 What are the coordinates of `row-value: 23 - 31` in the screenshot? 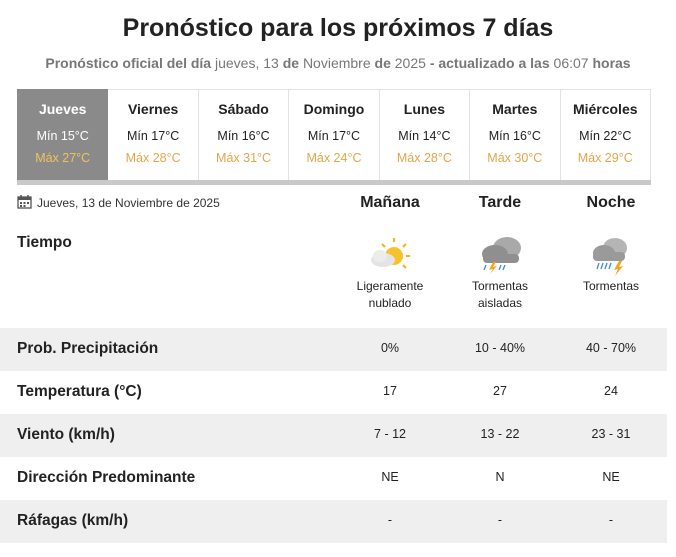 It's located at (611, 434).